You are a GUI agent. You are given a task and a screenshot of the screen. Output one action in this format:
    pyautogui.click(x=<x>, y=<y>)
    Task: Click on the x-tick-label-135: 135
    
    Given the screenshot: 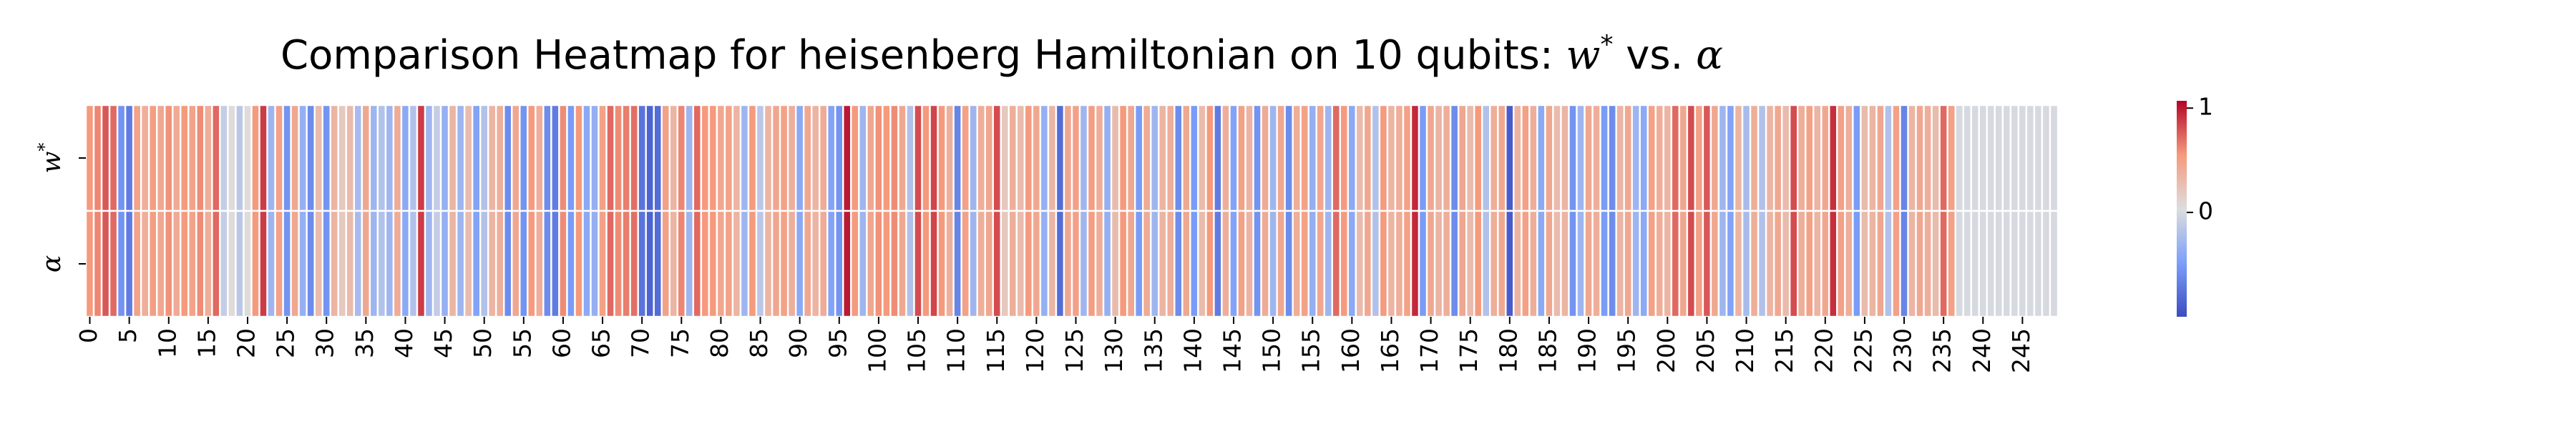 What is the action you would take?
    pyautogui.click(x=1153, y=350)
    